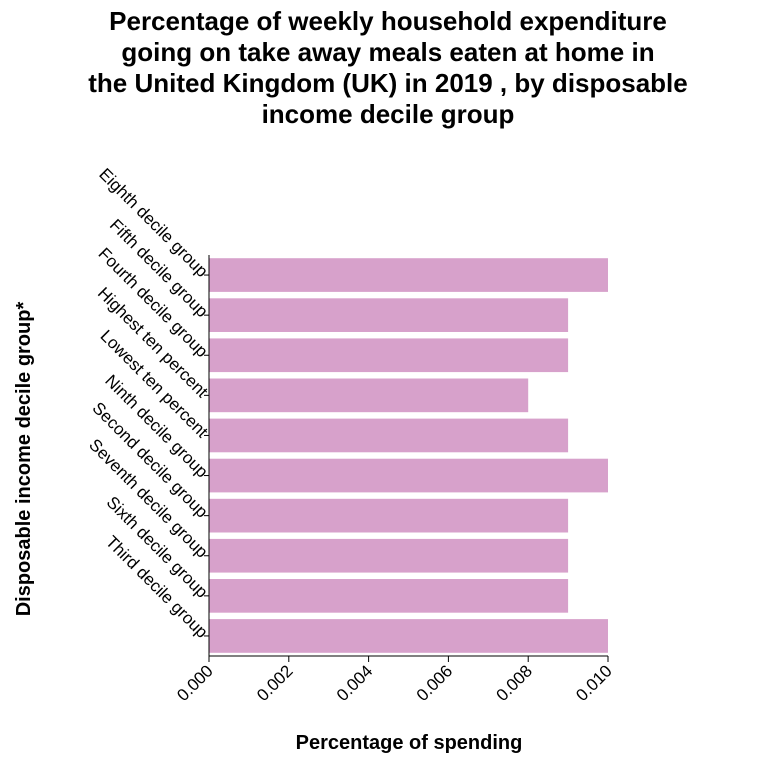 This screenshot has width=776, height=764. Describe the element at coordinates (24, 459) in the screenshot. I see `y-axis-label: Disposable income decile group*` at that location.